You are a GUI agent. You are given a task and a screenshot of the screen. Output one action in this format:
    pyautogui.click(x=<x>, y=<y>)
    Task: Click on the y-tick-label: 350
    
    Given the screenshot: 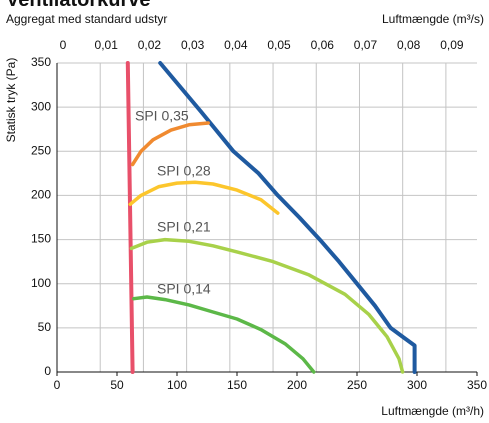 What is the action you would take?
    pyautogui.click(x=41, y=62)
    